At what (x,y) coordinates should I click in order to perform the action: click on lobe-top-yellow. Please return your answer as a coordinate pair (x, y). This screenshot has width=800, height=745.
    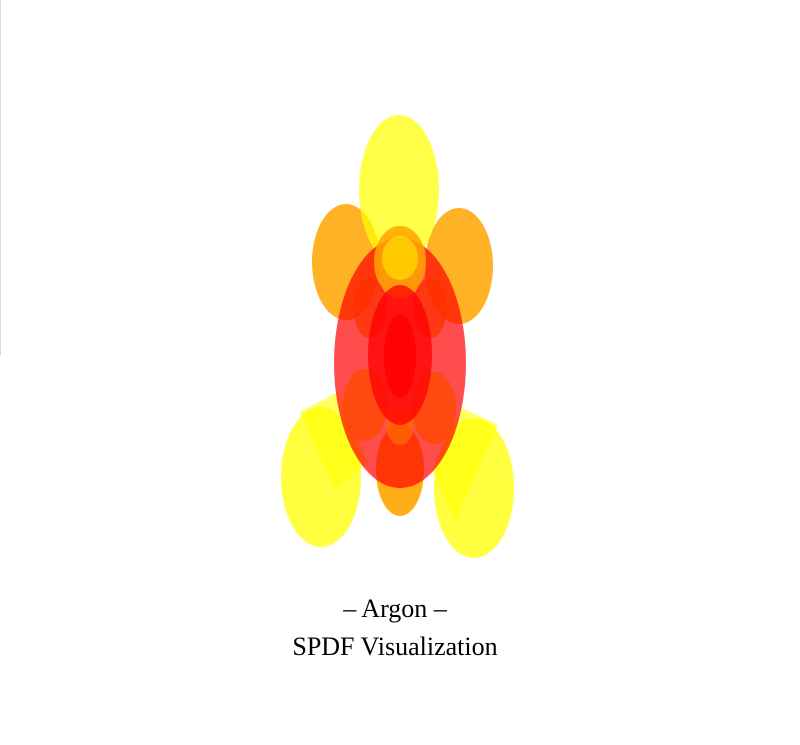
    Looking at the image, I should click on (399, 190).